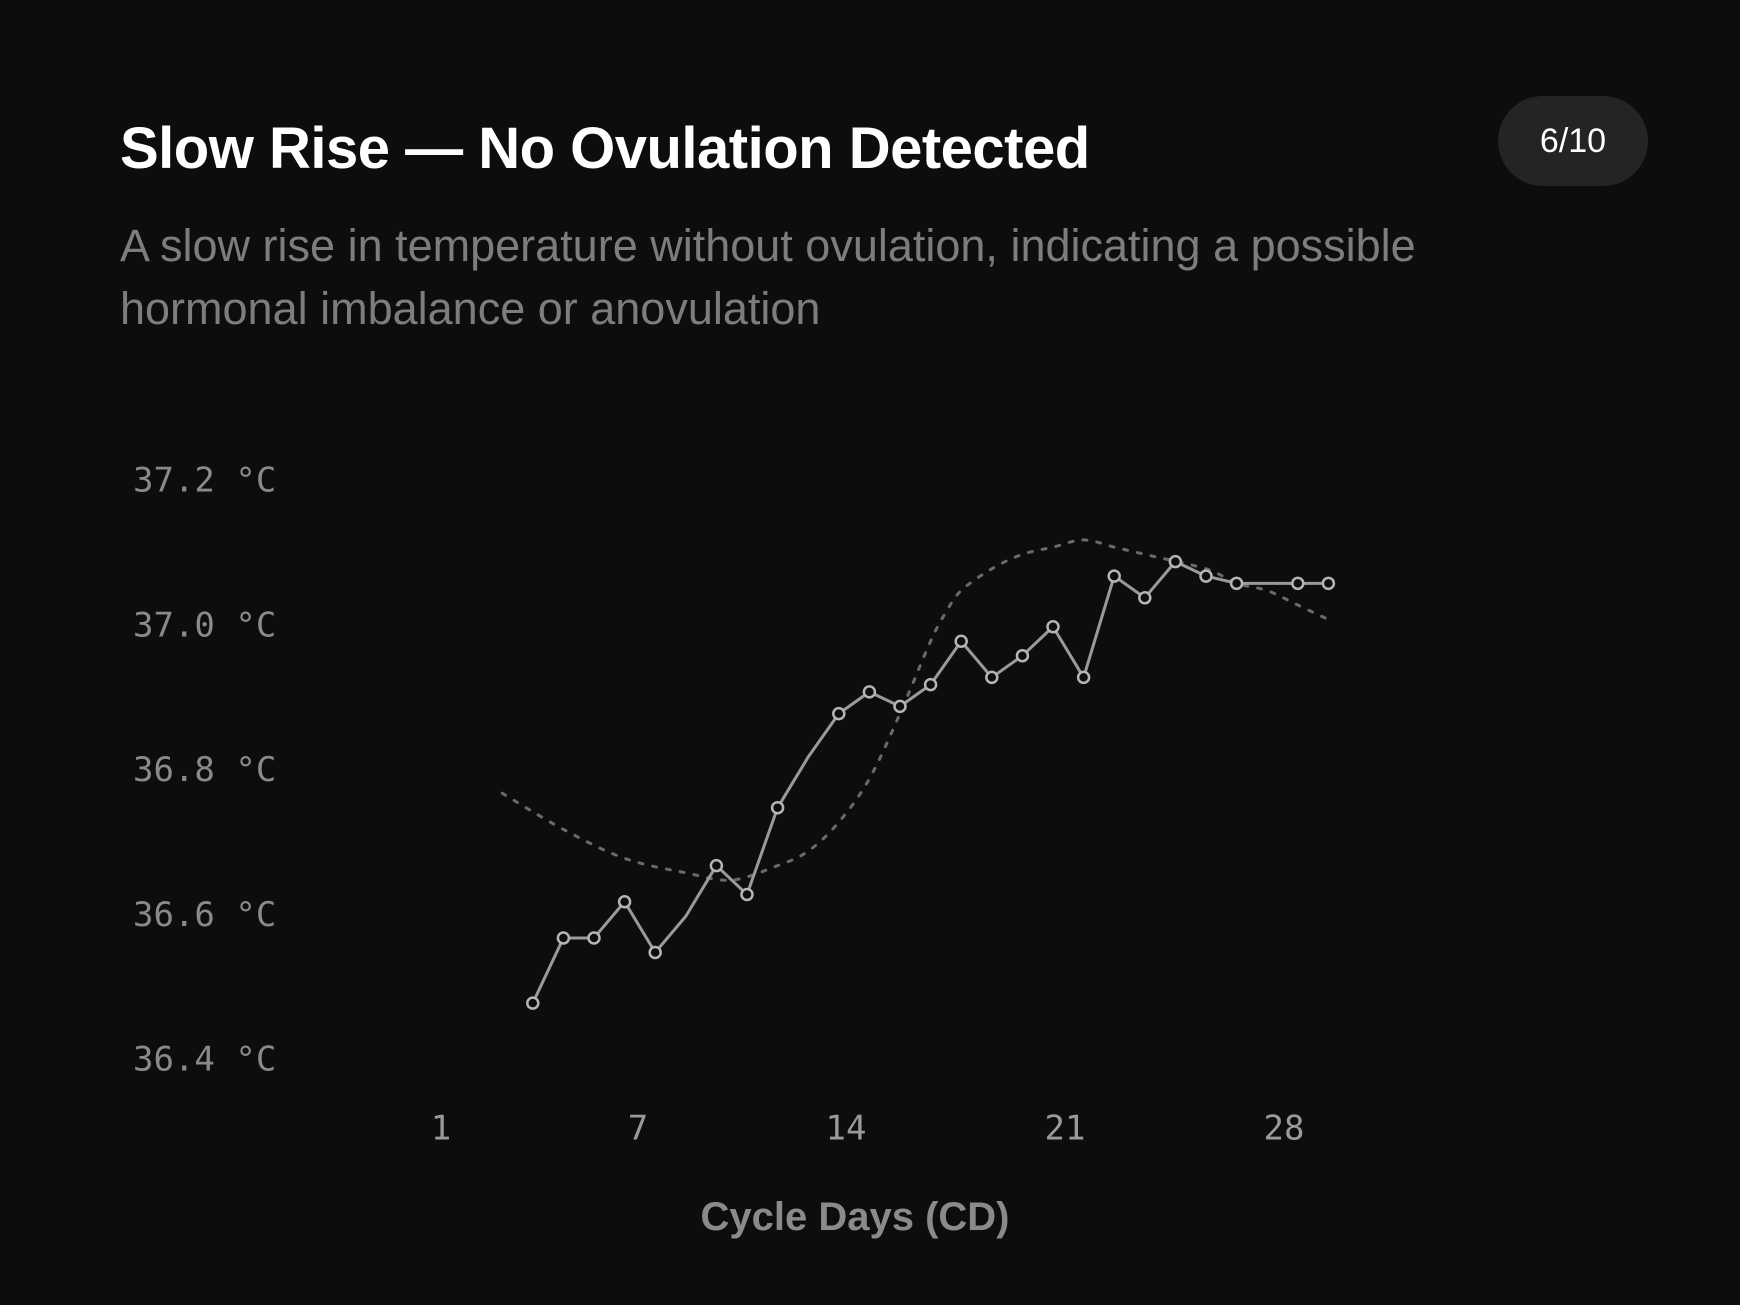  Describe the element at coordinates (441, 1129) in the screenshot. I see `x-tick-label: 1` at that location.